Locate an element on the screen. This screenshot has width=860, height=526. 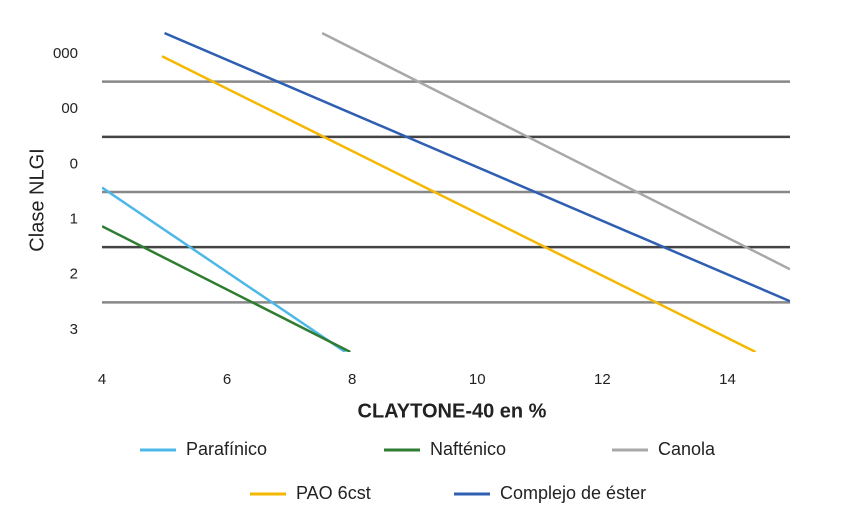
x-tick-label: 8 is located at coordinates (352, 379).